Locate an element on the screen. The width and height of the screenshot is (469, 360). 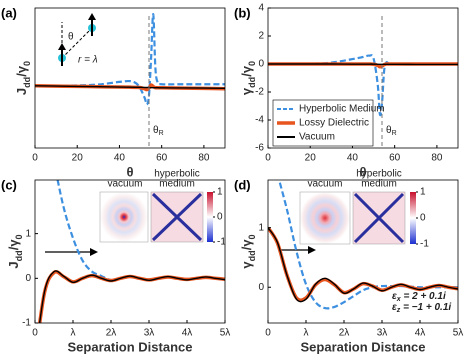
note-part: ε is located at coordinates (394, 307).